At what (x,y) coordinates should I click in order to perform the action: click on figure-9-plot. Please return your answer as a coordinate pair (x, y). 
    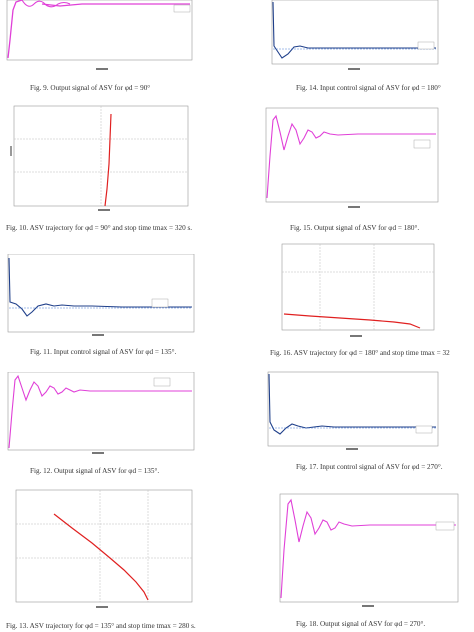
    Looking at the image, I should click on (98, 39).